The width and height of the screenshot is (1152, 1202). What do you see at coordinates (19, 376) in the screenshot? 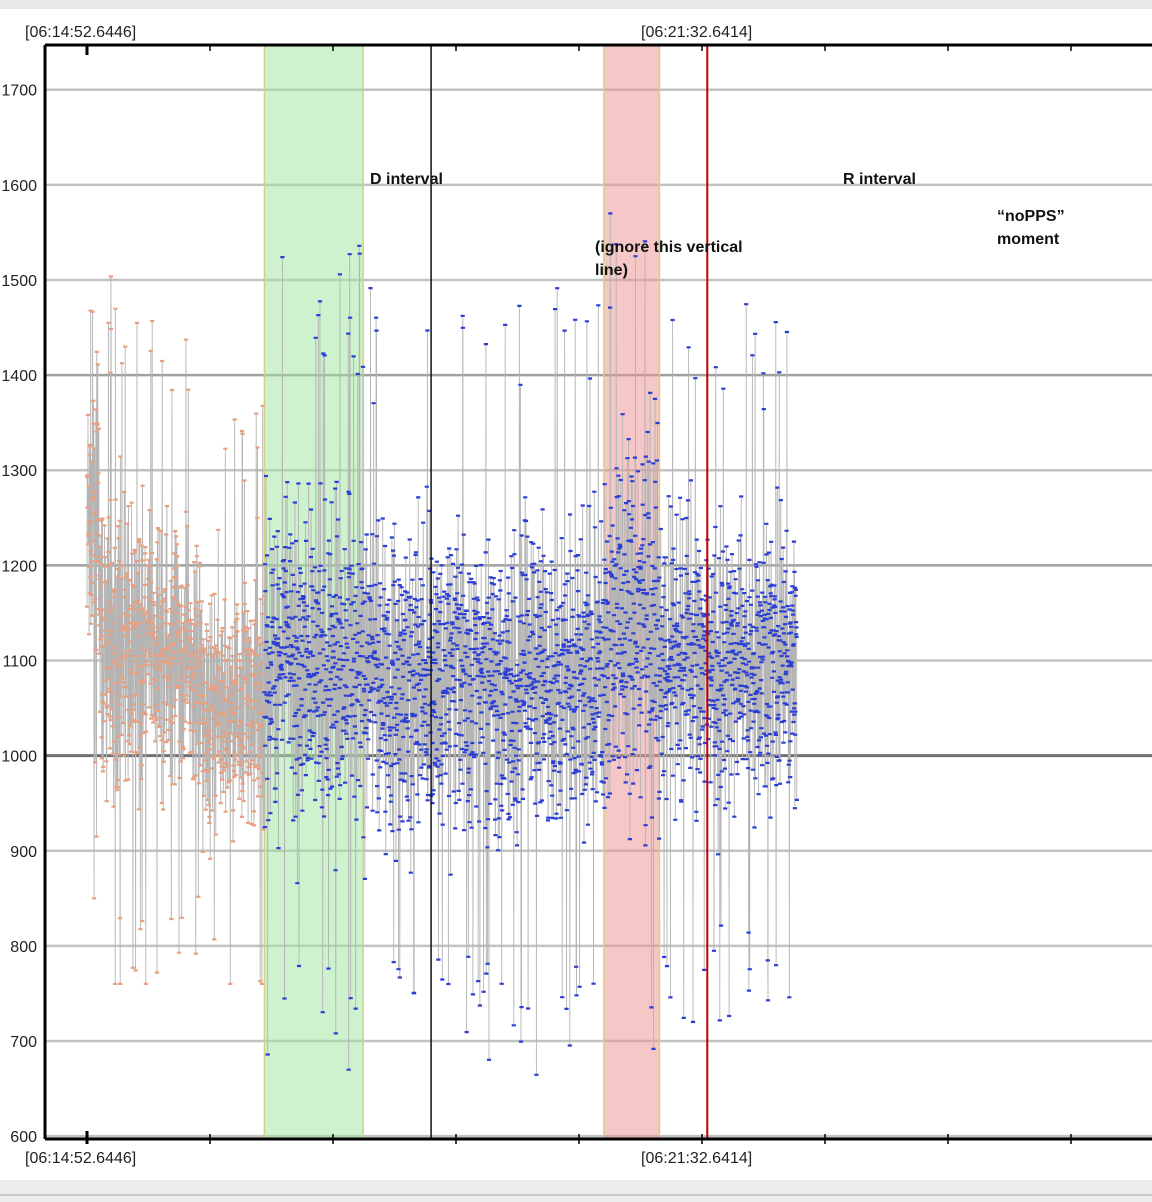
I see `y-tick-label-1400: 1400` at bounding box center [19, 376].